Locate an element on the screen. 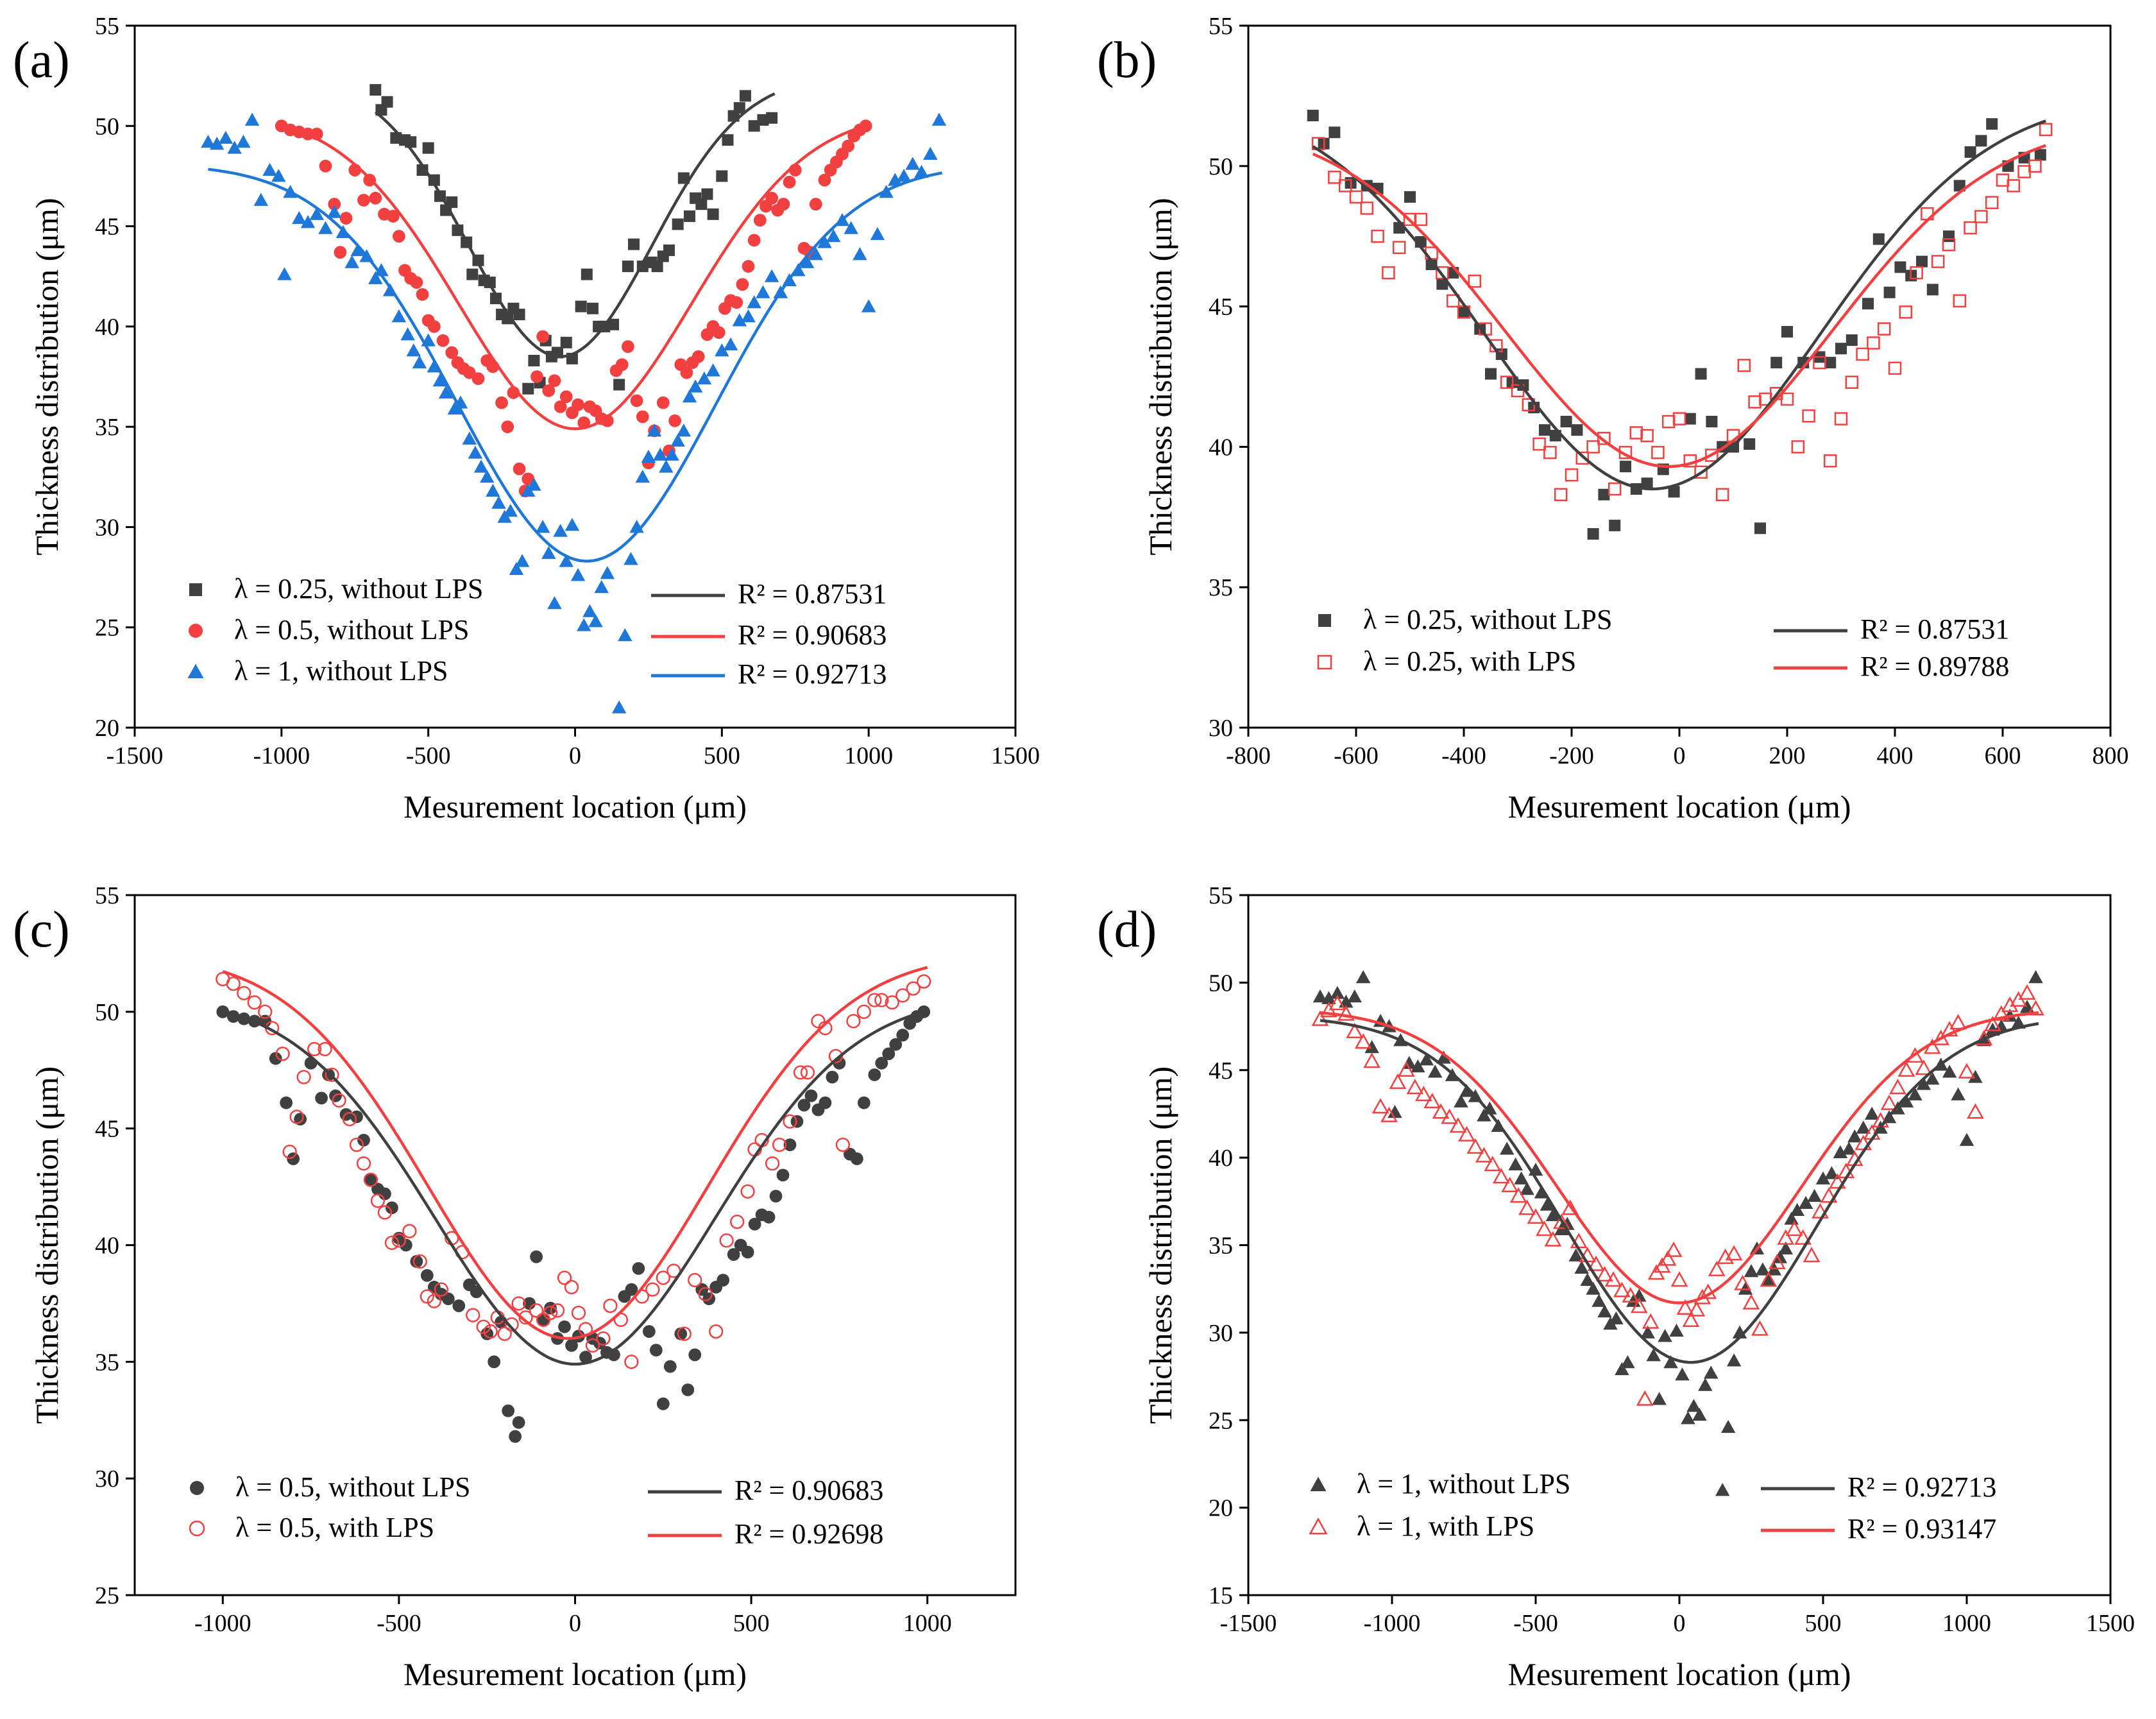  r-squared-label: R² = 0.87531 is located at coordinates (1934, 629).